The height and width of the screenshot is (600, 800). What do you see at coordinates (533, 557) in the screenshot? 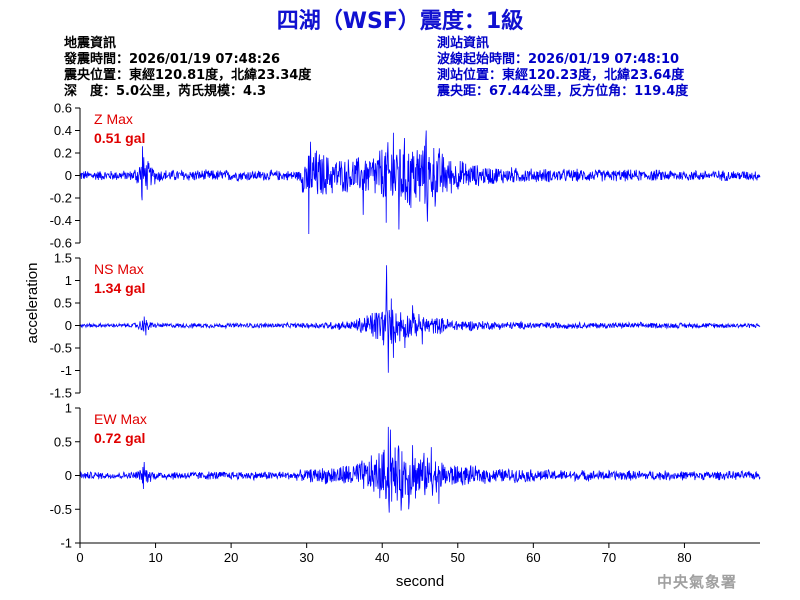
I see `x-tick-label: 60` at bounding box center [533, 557].